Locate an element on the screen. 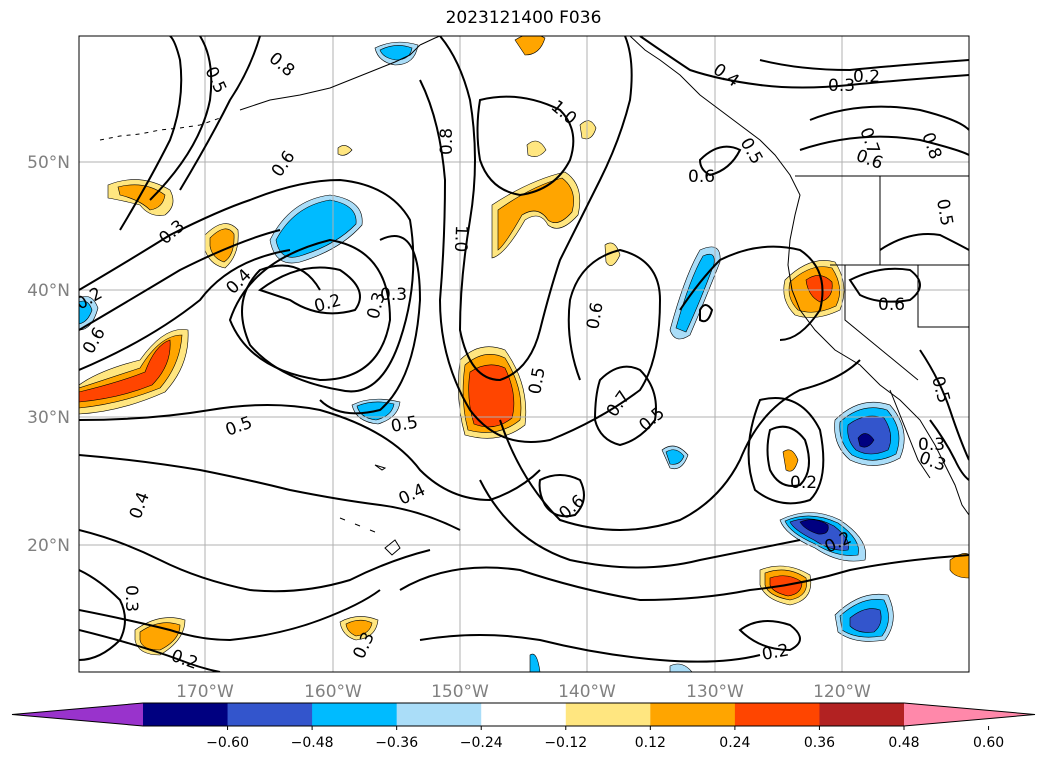  lon-label: 160°W is located at coordinates (333, 692).